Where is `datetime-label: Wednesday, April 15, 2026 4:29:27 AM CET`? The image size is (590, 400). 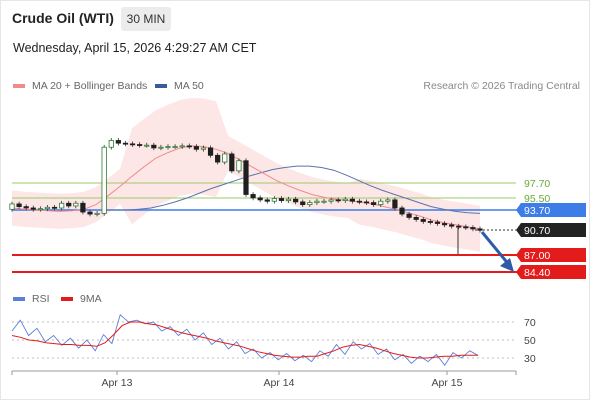 datetime-label: Wednesday, April 15, 2026 4:29:27 AM CET is located at coordinates (135, 48).